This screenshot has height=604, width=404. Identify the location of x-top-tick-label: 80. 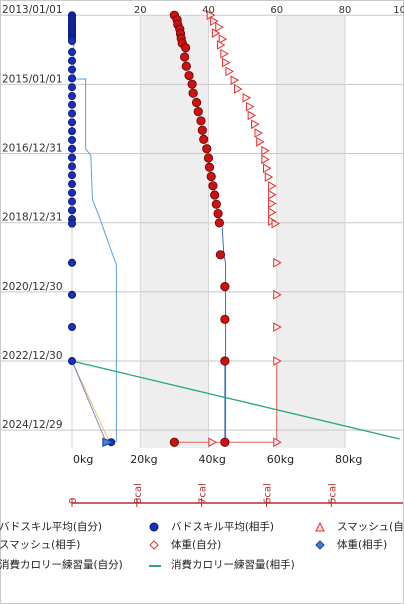
(345, 10).